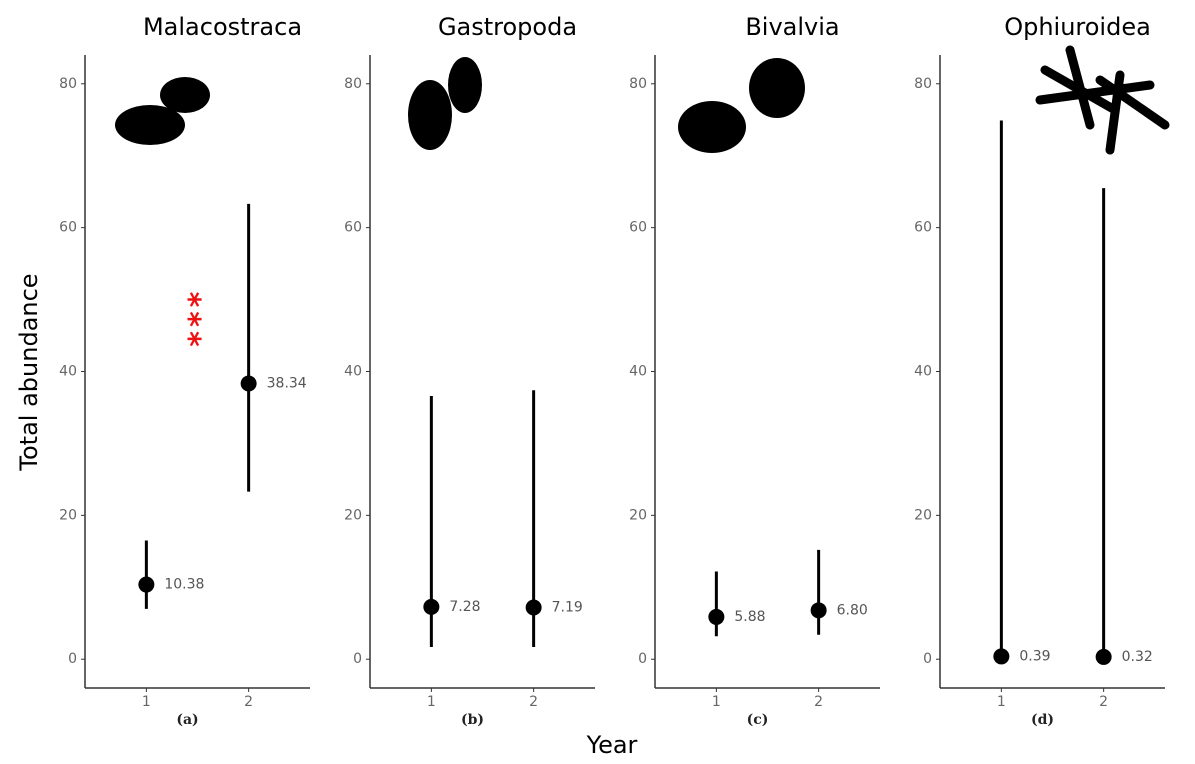 The height and width of the screenshot is (764, 1195). I want to click on significance: ***, so click(188, 321).